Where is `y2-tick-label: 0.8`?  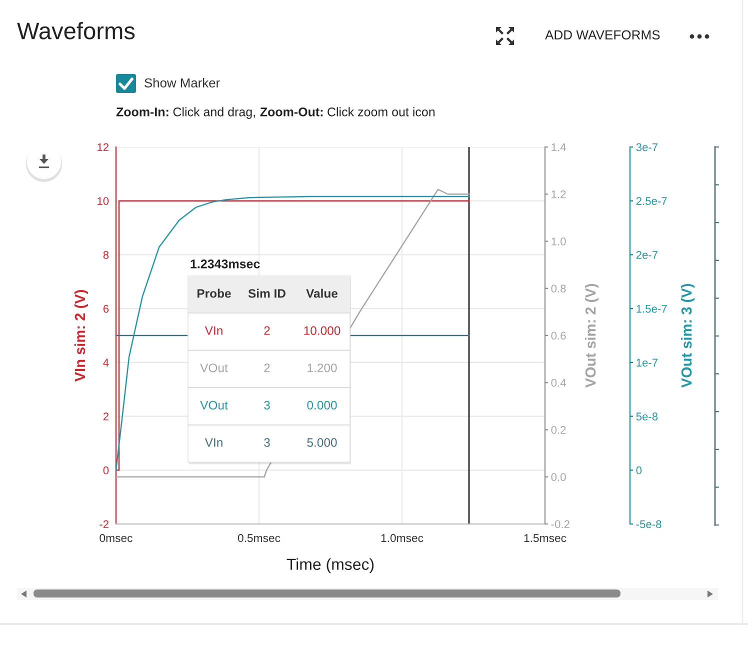 y2-tick-label: 0.8 is located at coordinates (558, 288).